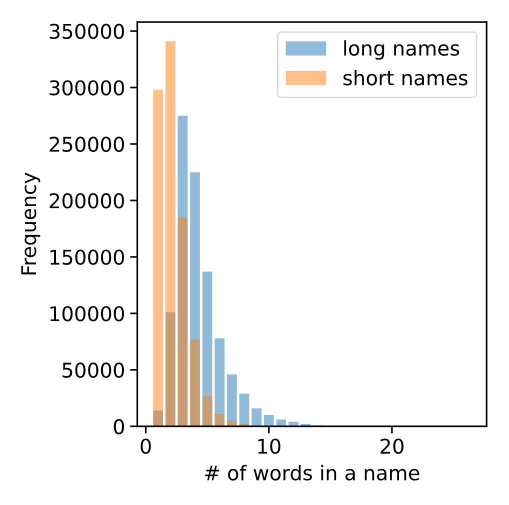 The height and width of the screenshot is (505, 509). Describe the element at coordinates (405, 78) in the screenshot. I see `legend-label: short names` at that location.